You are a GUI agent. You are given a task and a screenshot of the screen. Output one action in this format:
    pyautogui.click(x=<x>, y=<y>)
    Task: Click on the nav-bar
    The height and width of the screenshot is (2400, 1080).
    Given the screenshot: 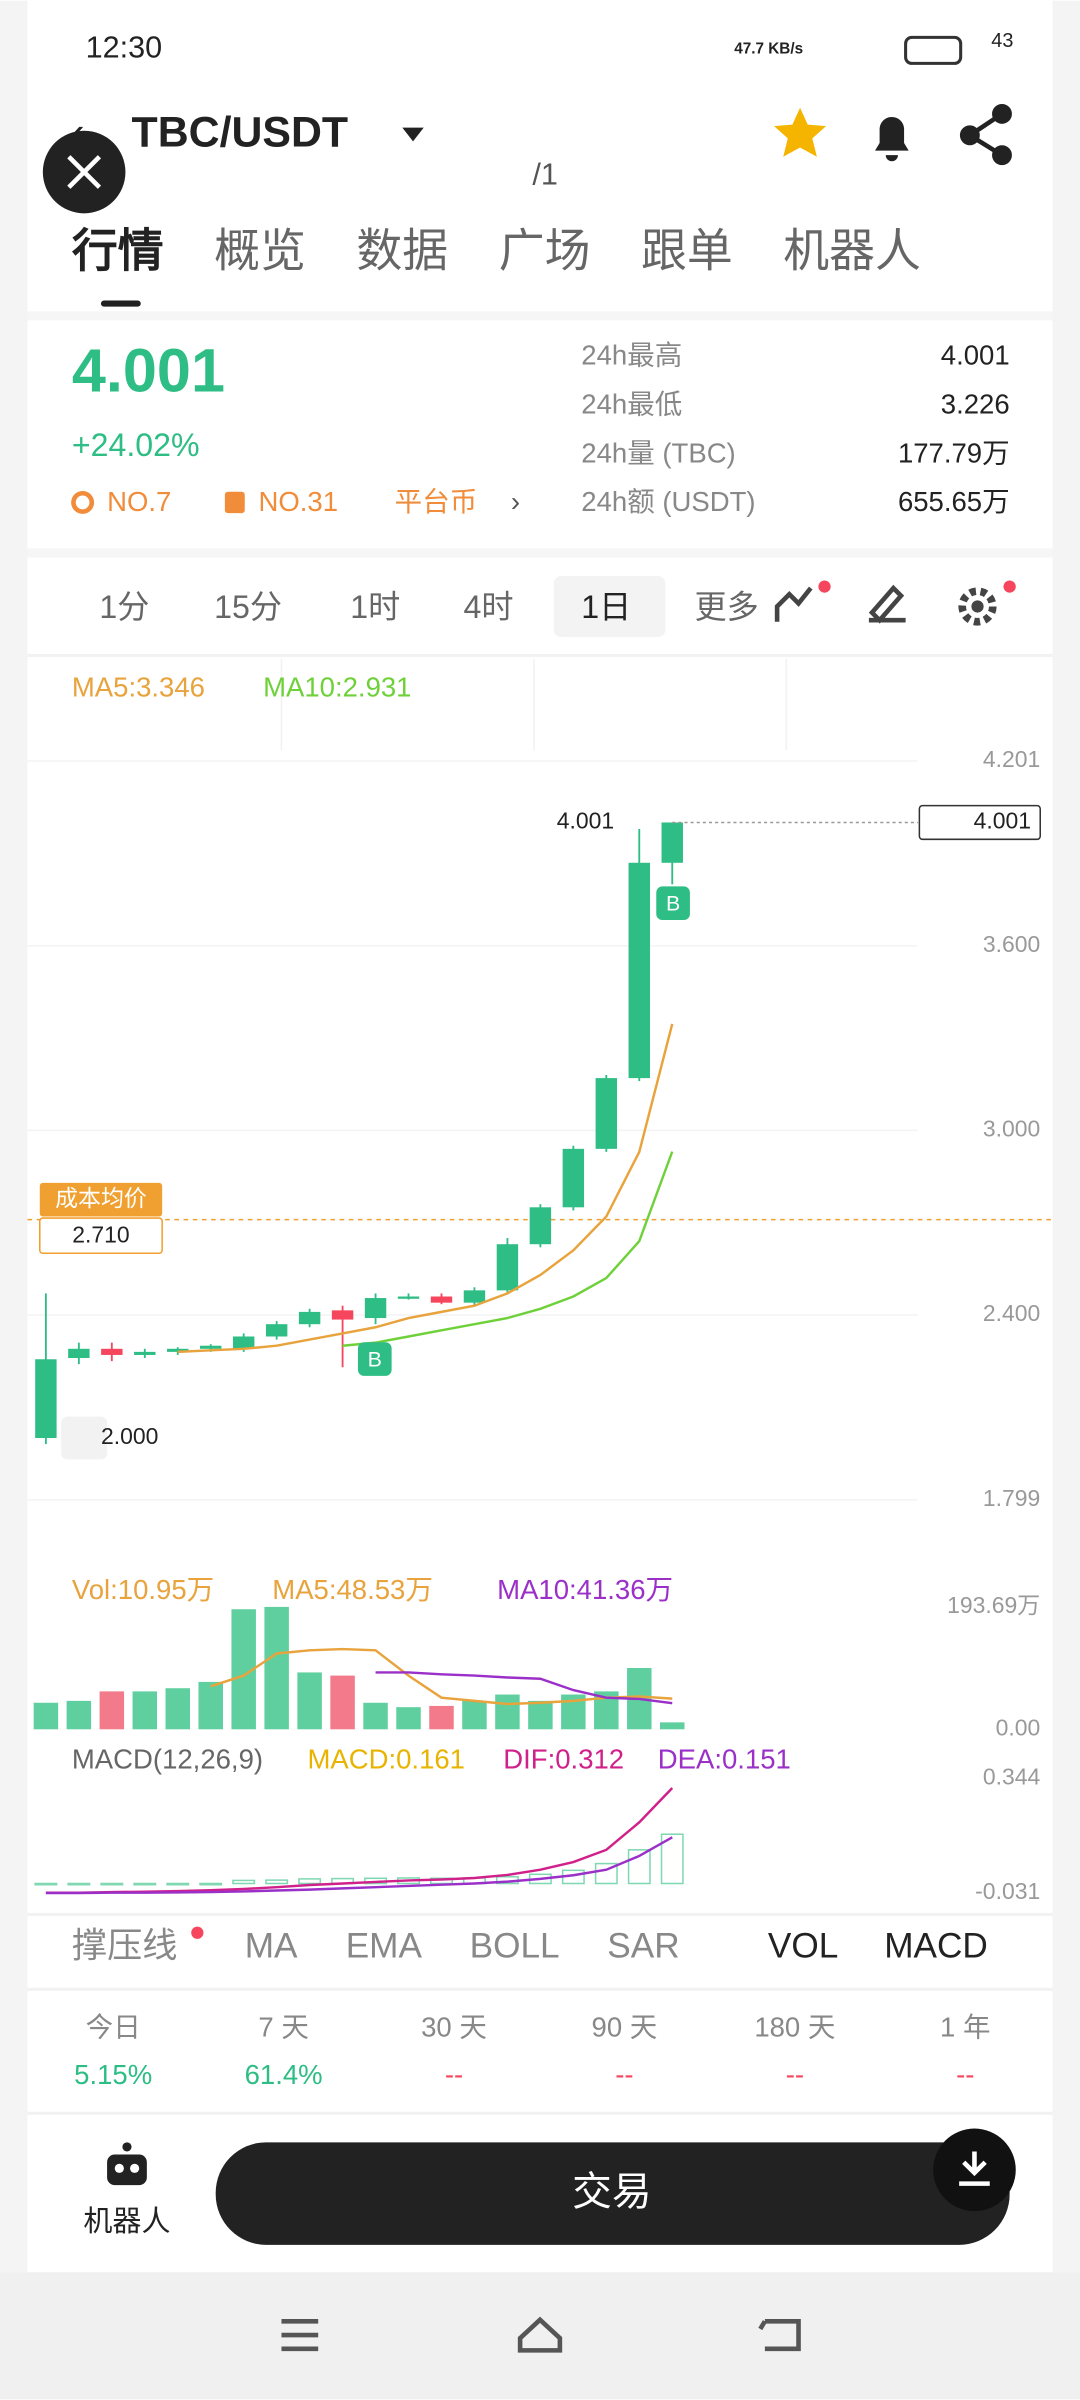 What is the action you would take?
    pyautogui.click(x=540, y=2336)
    